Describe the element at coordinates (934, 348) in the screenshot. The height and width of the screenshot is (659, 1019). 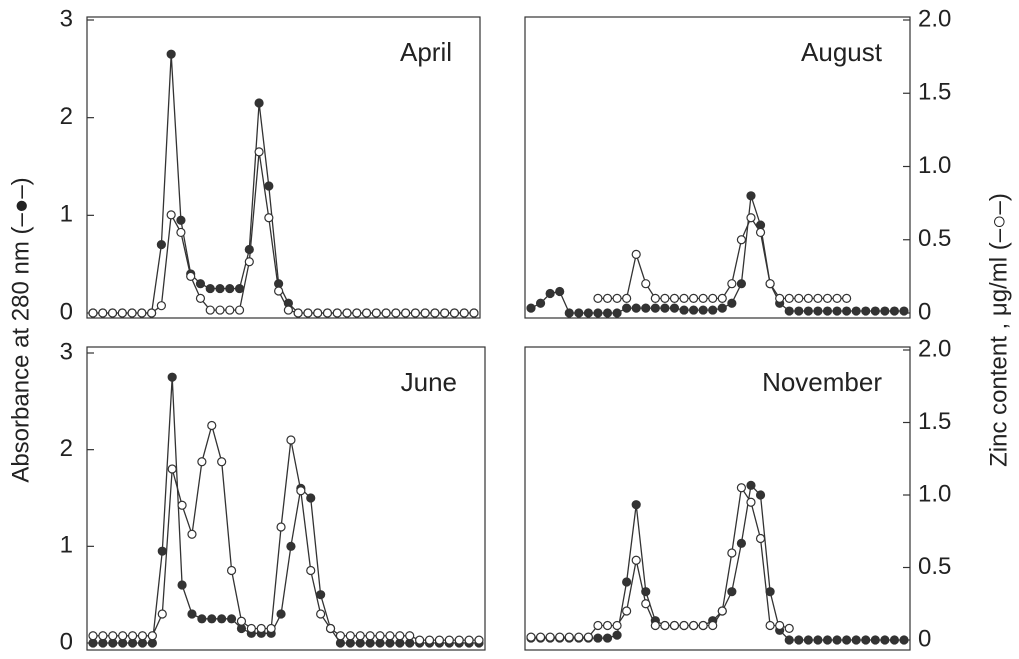
I see `y2-tick-label: 2.0` at that location.